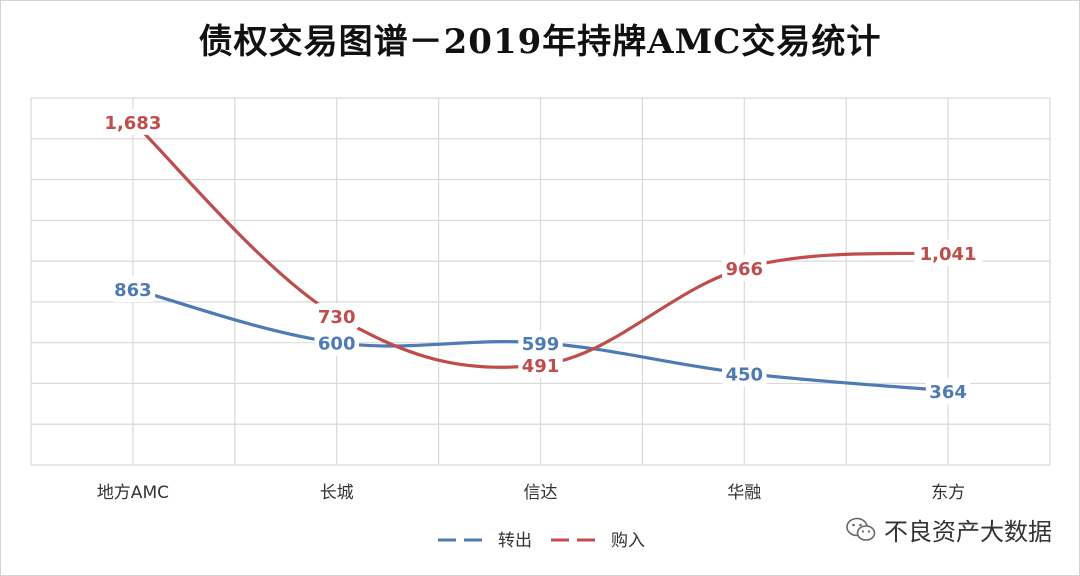 The image size is (1080, 576). What do you see at coordinates (515, 541) in the screenshot?
I see `legend-label-series-0: 转出` at bounding box center [515, 541].